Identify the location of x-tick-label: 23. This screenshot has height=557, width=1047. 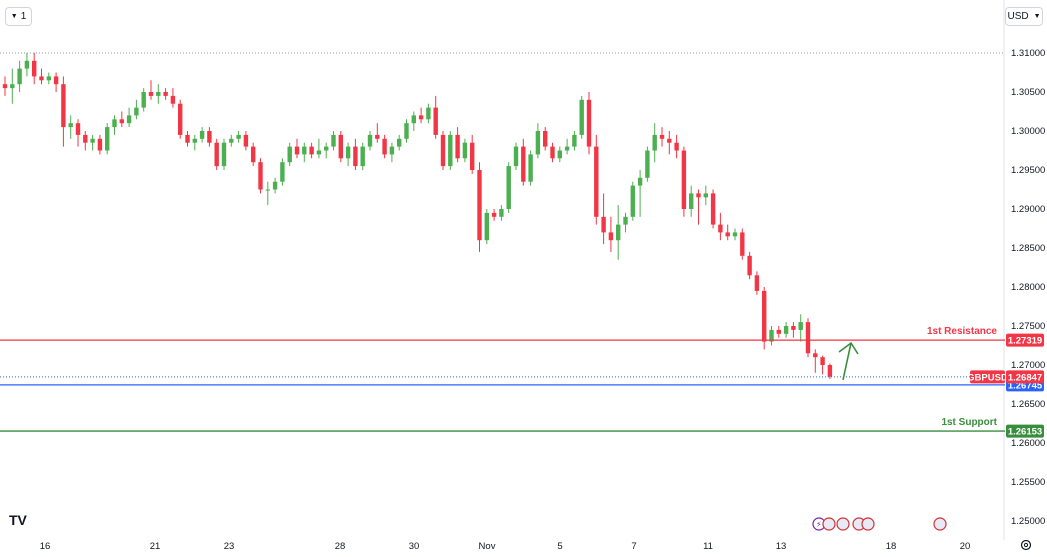
(229, 546).